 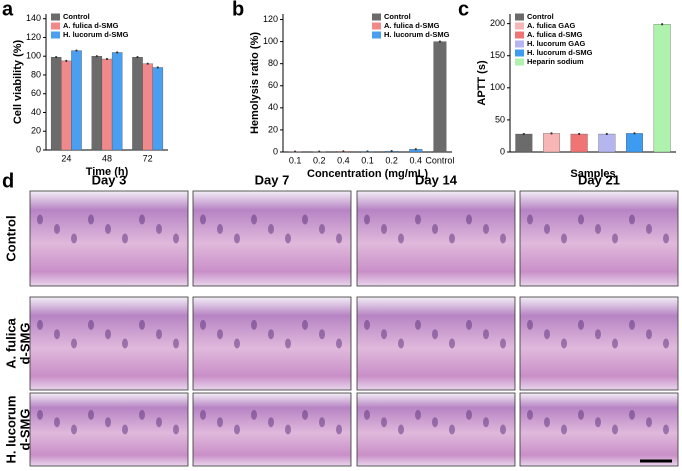 What do you see at coordinates (439, 160) in the screenshot?
I see `x-tick-label: Control` at bounding box center [439, 160].